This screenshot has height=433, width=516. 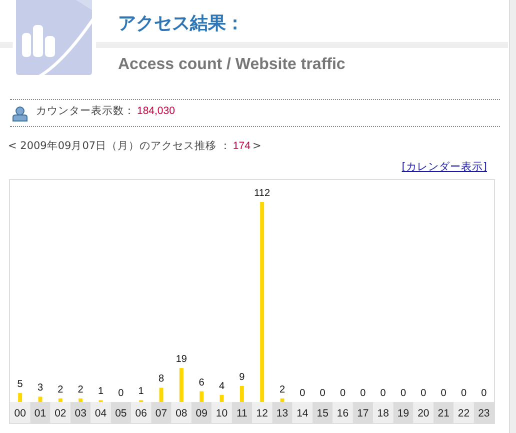 What do you see at coordinates (20, 414) in the screenshot?
I see `x-tick-label: 00` at bounding box center [20, 414].